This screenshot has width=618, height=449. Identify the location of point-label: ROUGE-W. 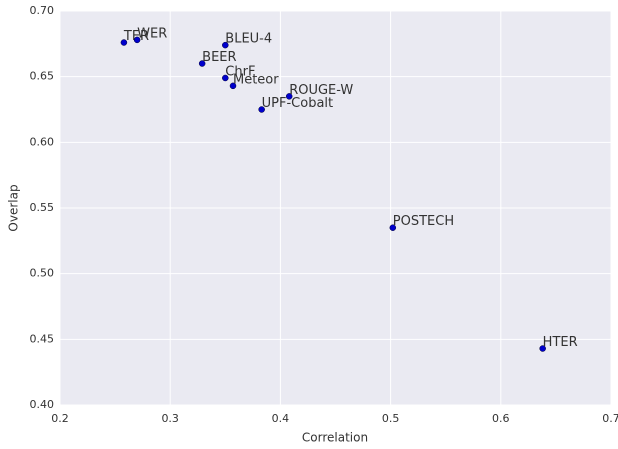
(321, 90).